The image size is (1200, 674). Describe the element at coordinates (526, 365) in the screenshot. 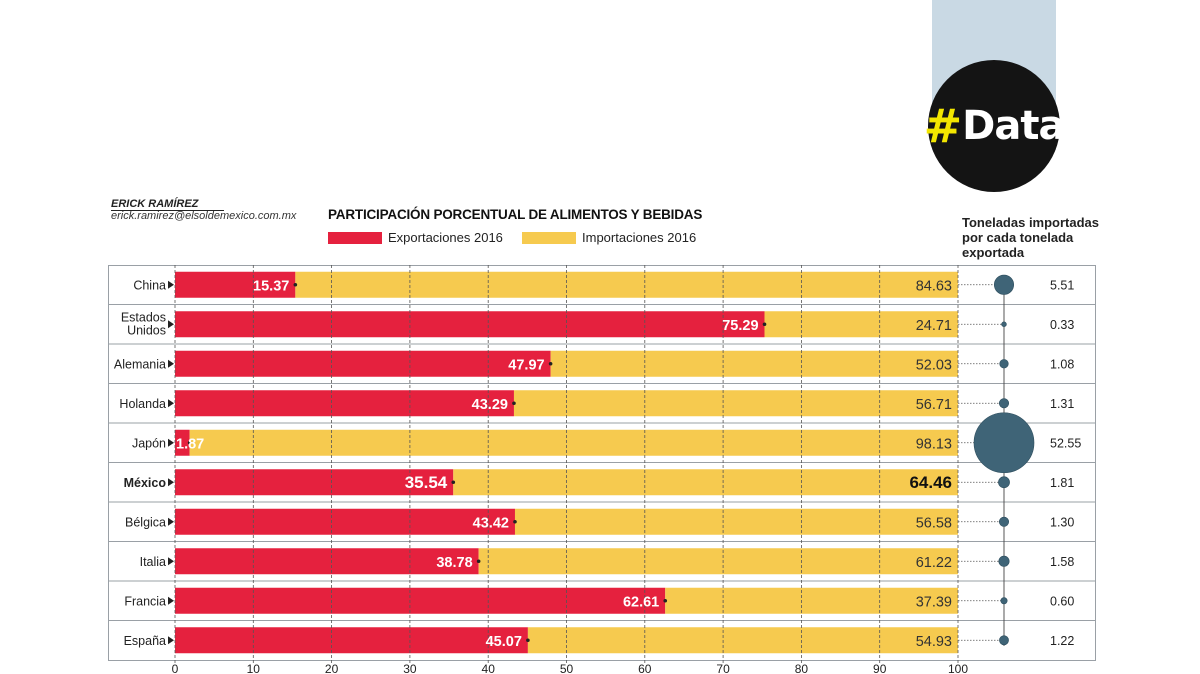

I see `exports-value-label: 47.97` at that location.